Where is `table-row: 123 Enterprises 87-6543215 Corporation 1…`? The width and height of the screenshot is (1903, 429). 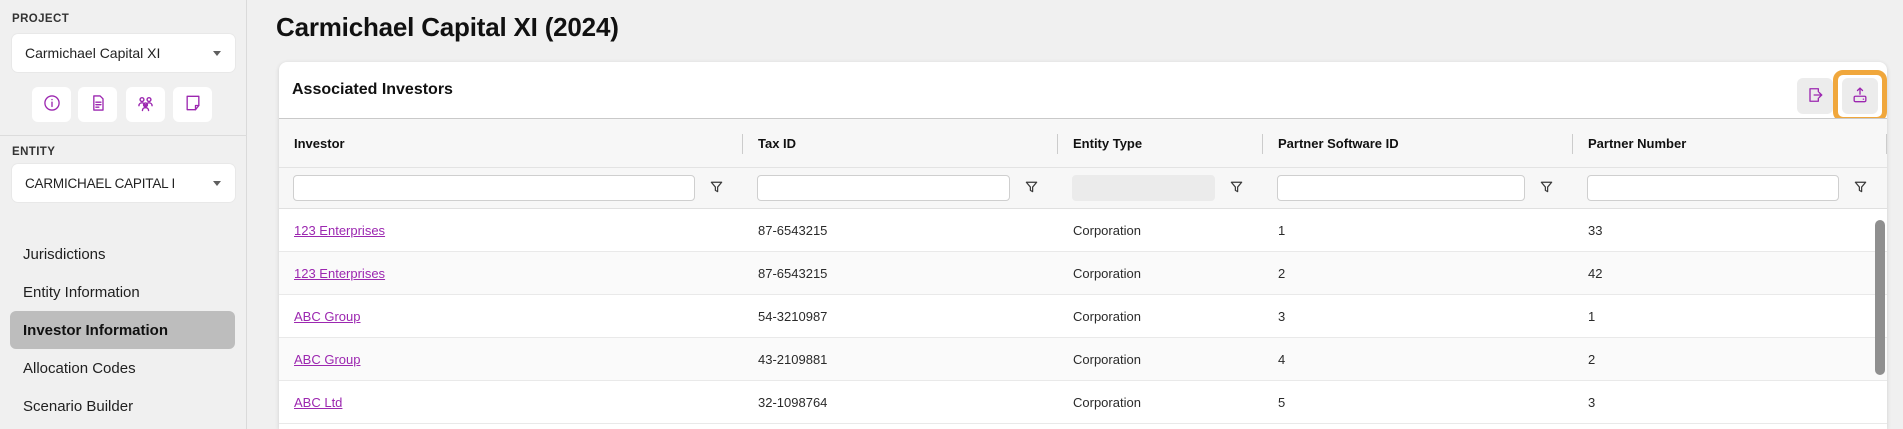
table-row: 123 Enterprises 87-6543215 Corporation 1… is located at coordinates (1083, 230).